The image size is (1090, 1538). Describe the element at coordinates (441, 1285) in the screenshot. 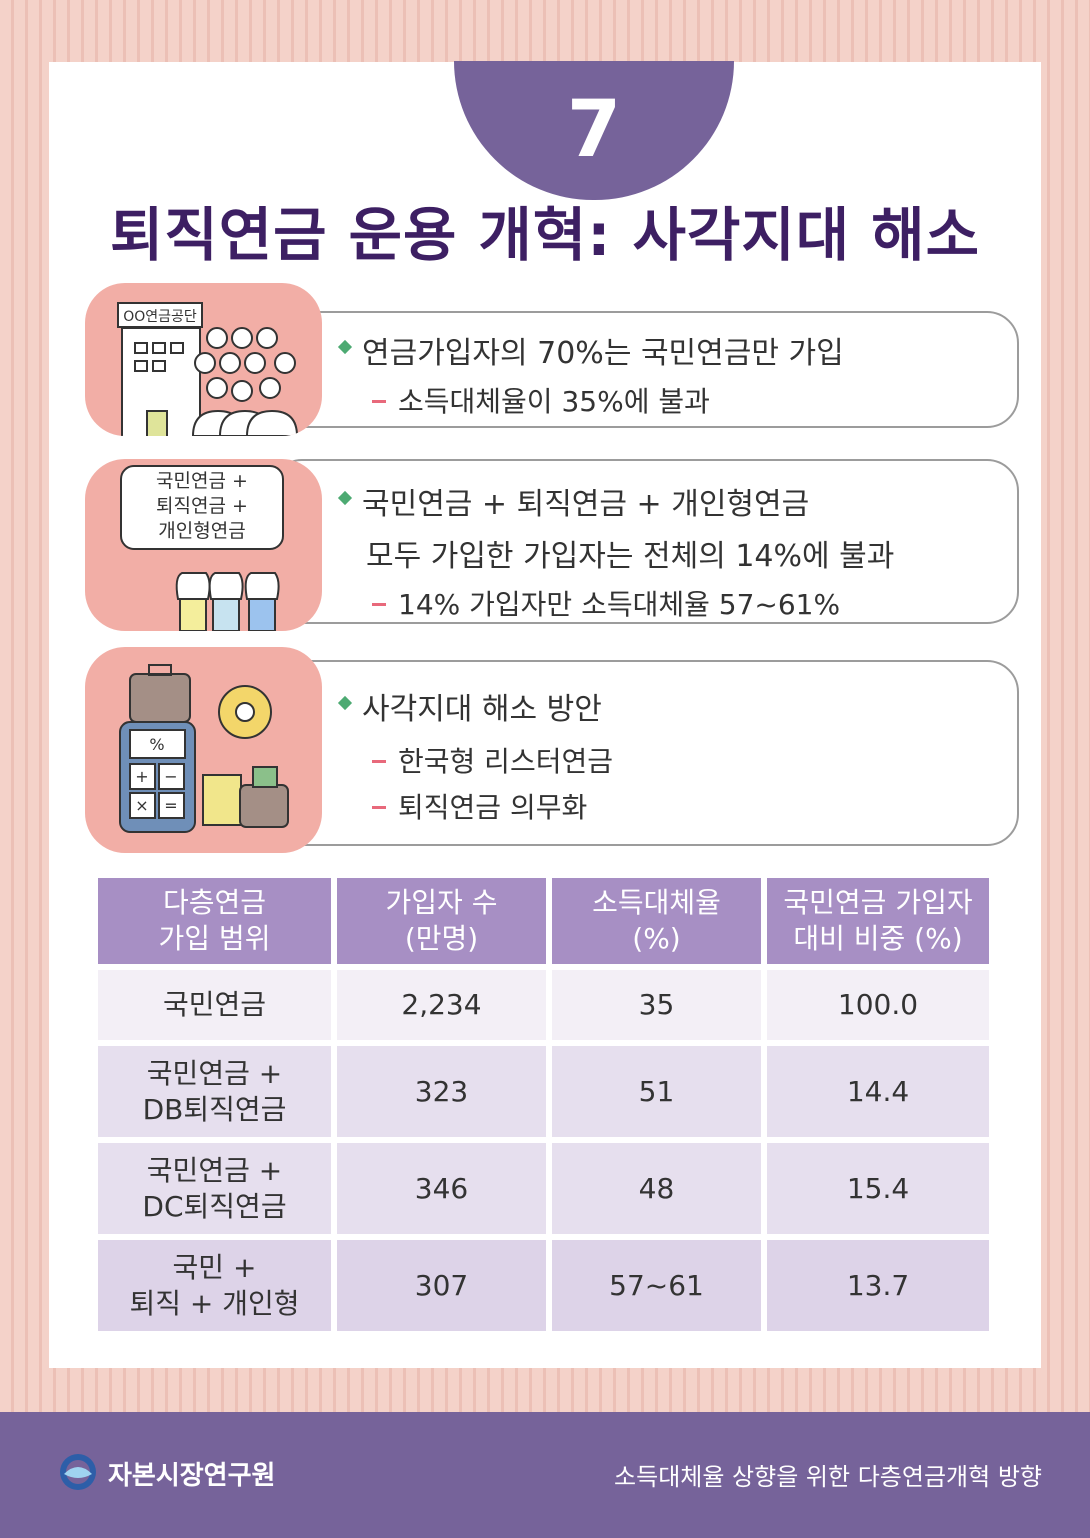

I see `row-subscribers: 307` at that location.